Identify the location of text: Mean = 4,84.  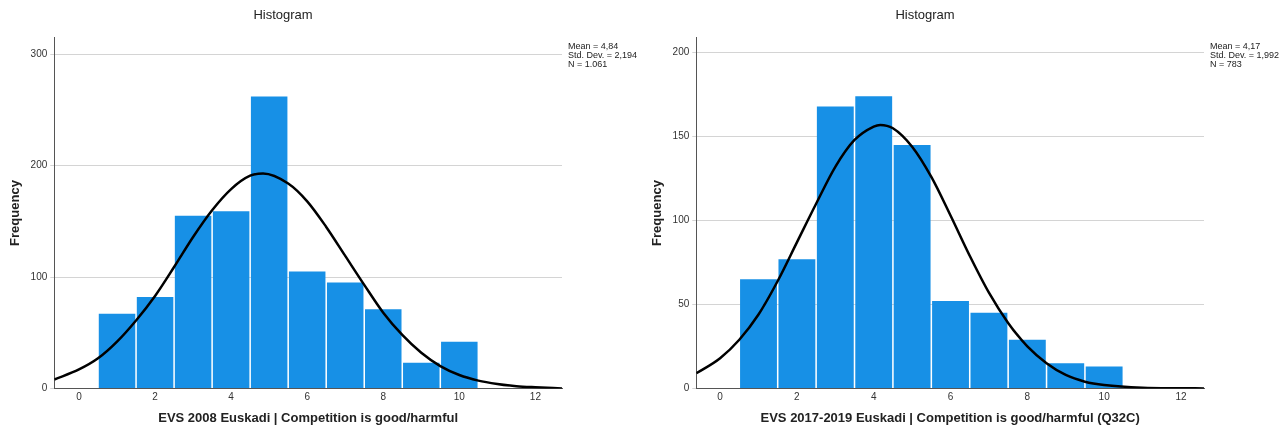
(593, 45).